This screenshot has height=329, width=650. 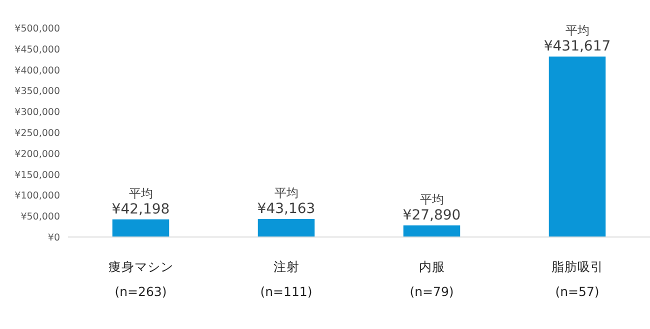 I want to click on x-tick-label: 痩身マシン (n=263), so click(x=141, y=279).